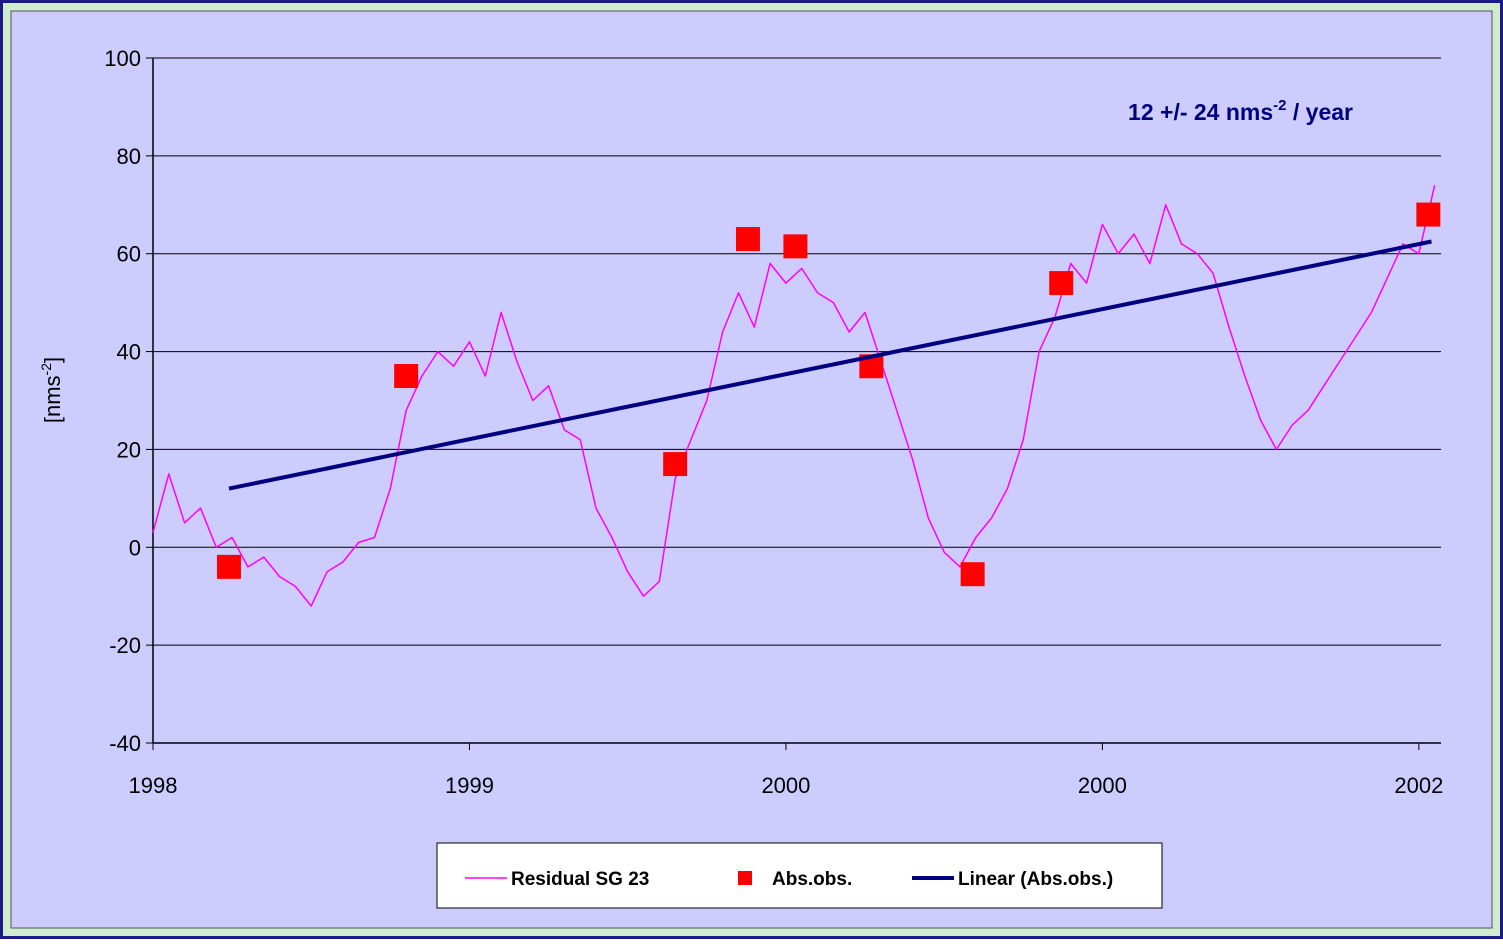 This screenshot has width=1503, height=944. What do you see at coordinates (745, 878) in the screenshot?
I see `legend-swatch` at bounding box center [745, 878].